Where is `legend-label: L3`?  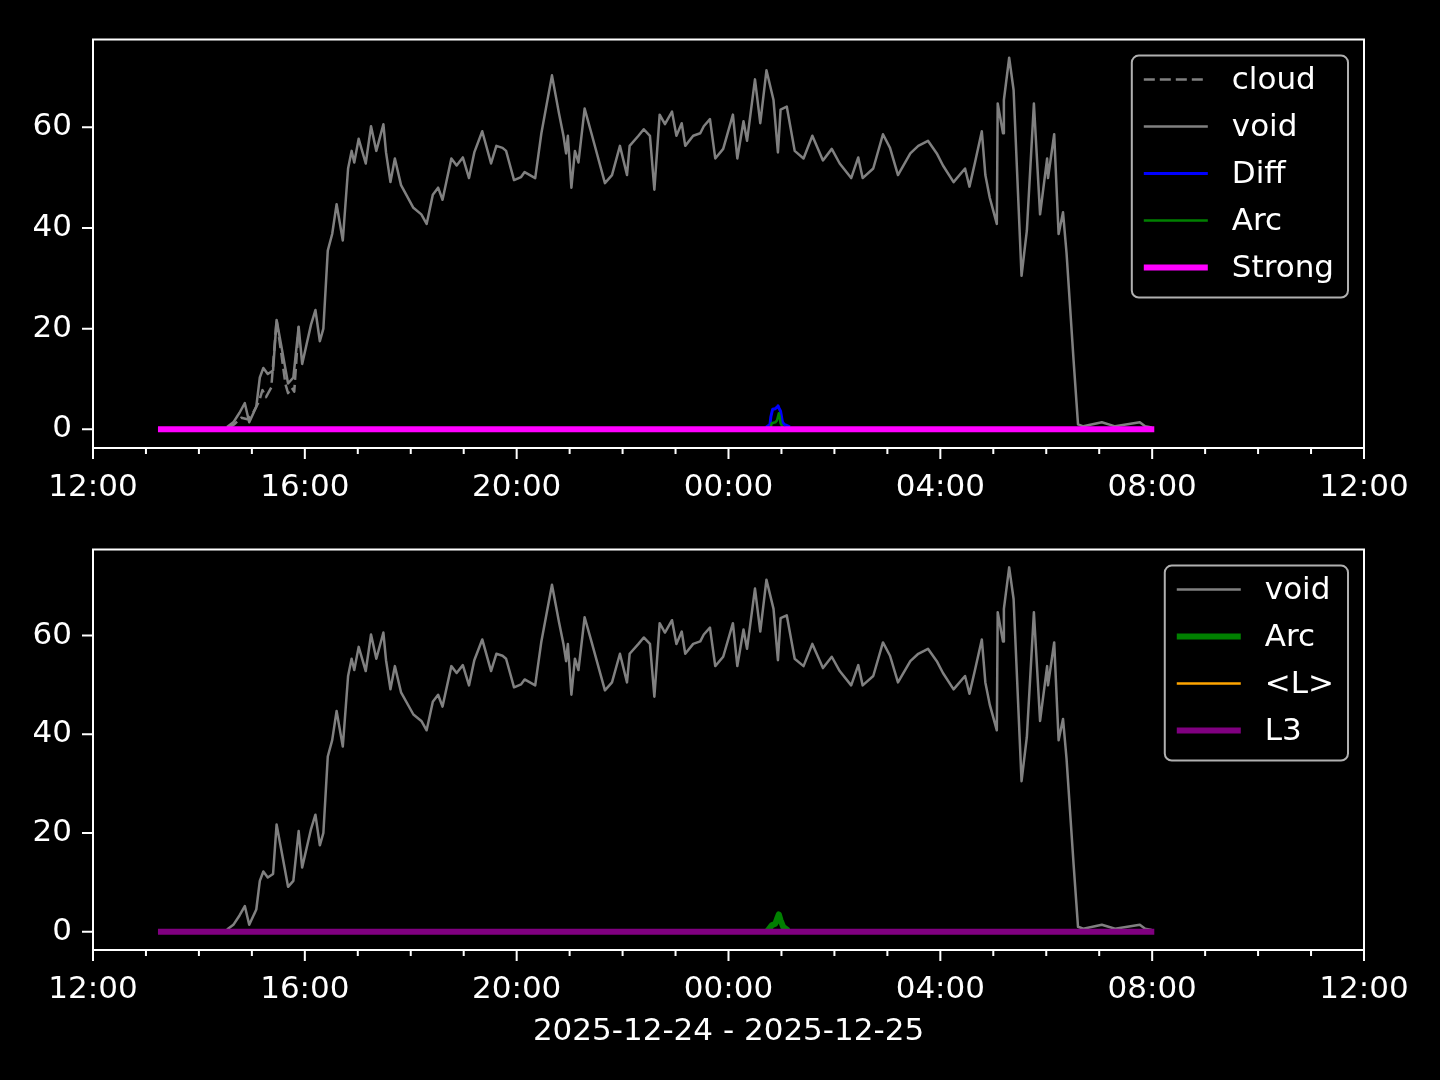
legend-label: L3 is located at coordinates (1283, 728).